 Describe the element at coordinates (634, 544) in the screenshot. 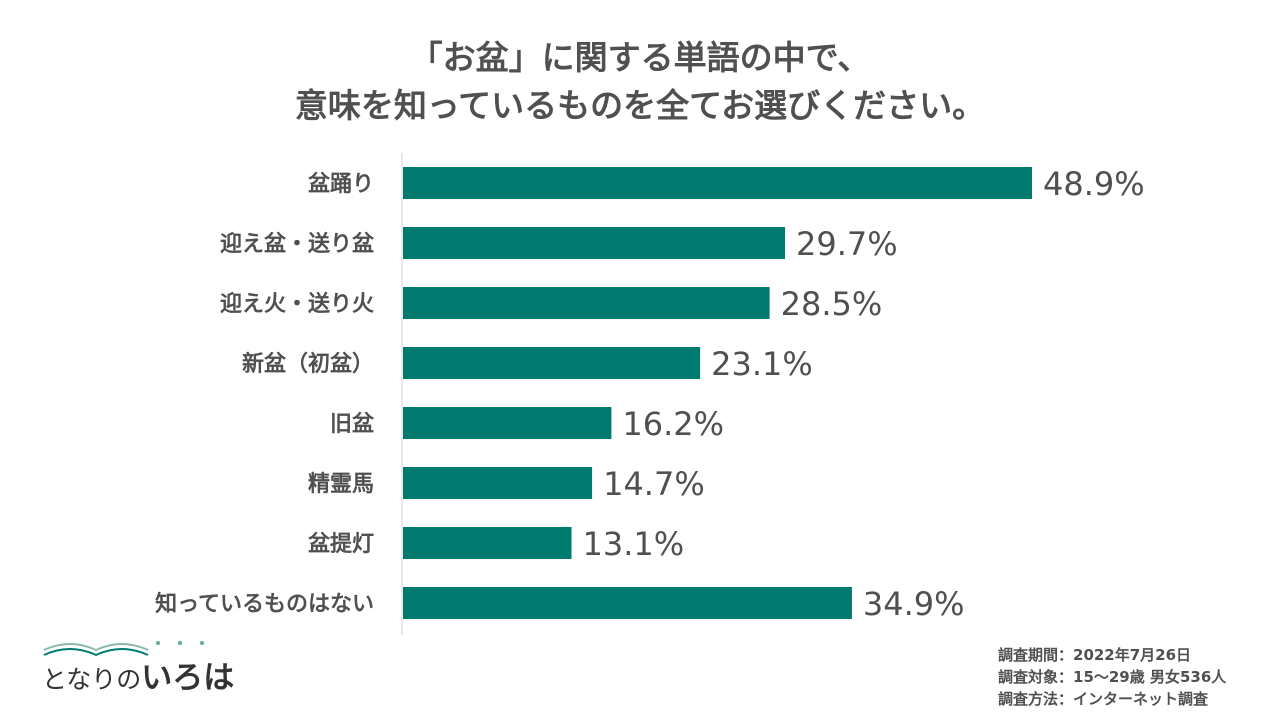

I see `value-label: 13.1%` at that location.